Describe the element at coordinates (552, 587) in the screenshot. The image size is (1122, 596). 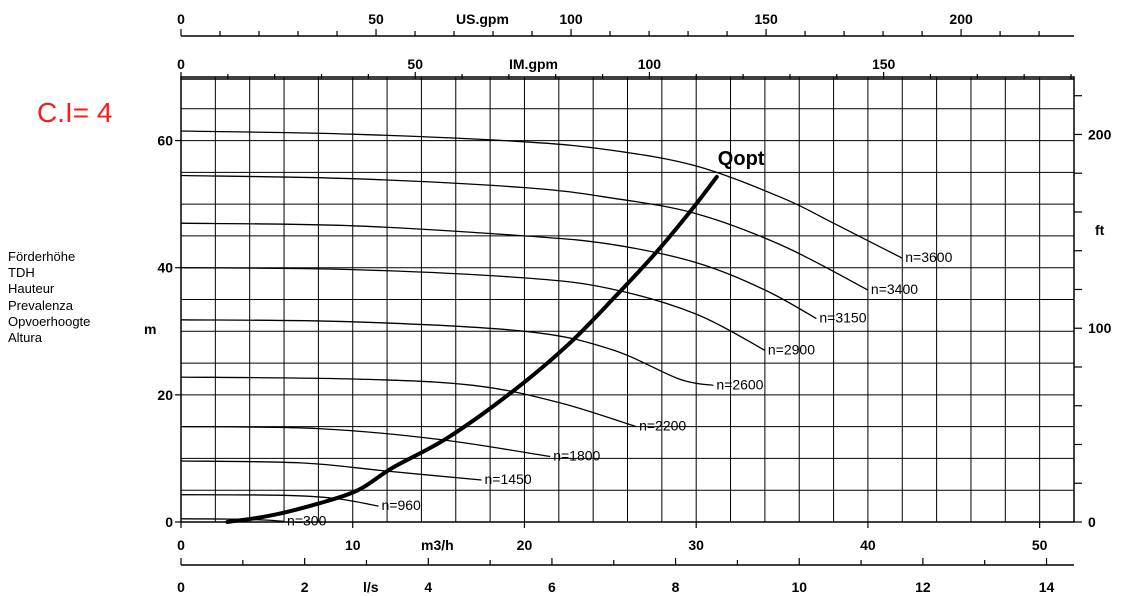
I see `ls-tick-label: 6` at that location.